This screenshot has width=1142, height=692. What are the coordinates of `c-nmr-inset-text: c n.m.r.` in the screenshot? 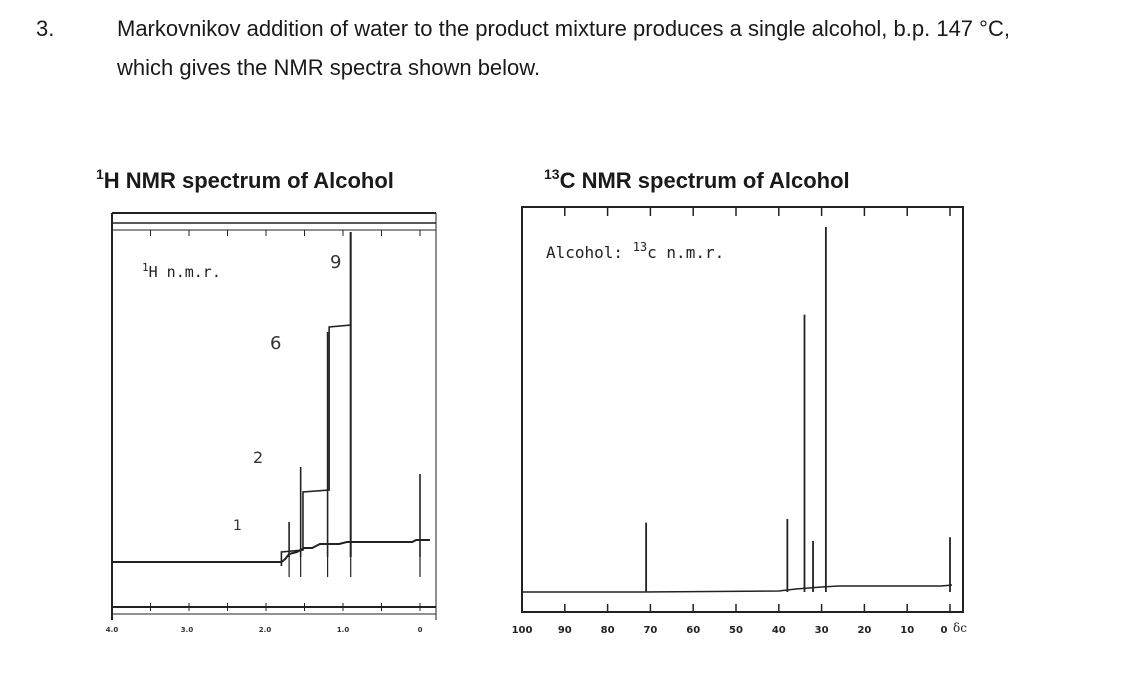 It's located at (685, 252).